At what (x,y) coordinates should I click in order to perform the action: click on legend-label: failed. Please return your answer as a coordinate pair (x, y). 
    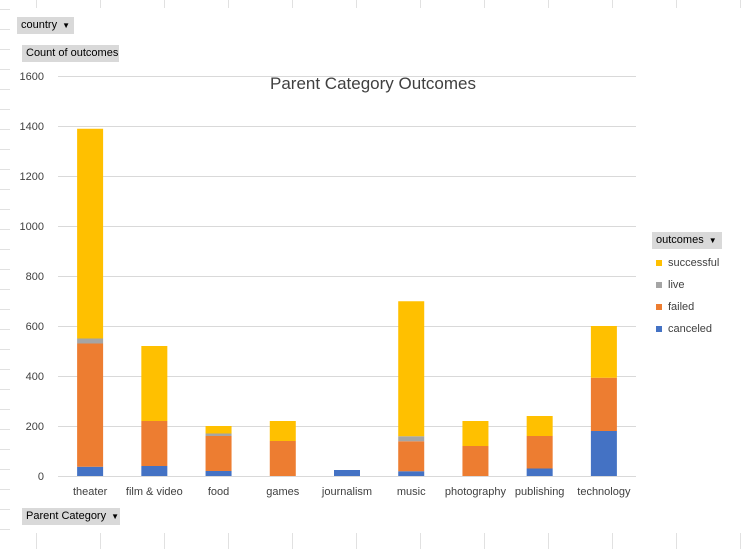
    Looking at the image, I should click on (681, 307).